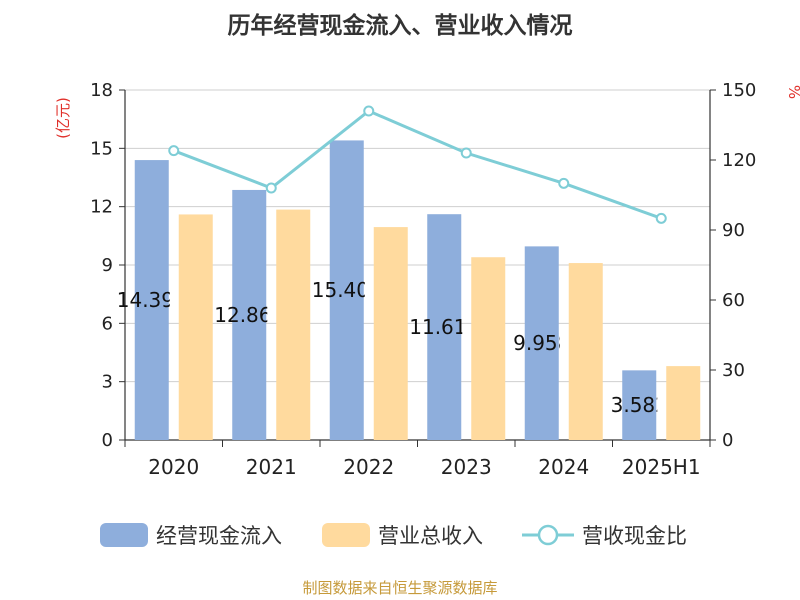  I want to click on left-tick-label: 0, so click(107, 440).